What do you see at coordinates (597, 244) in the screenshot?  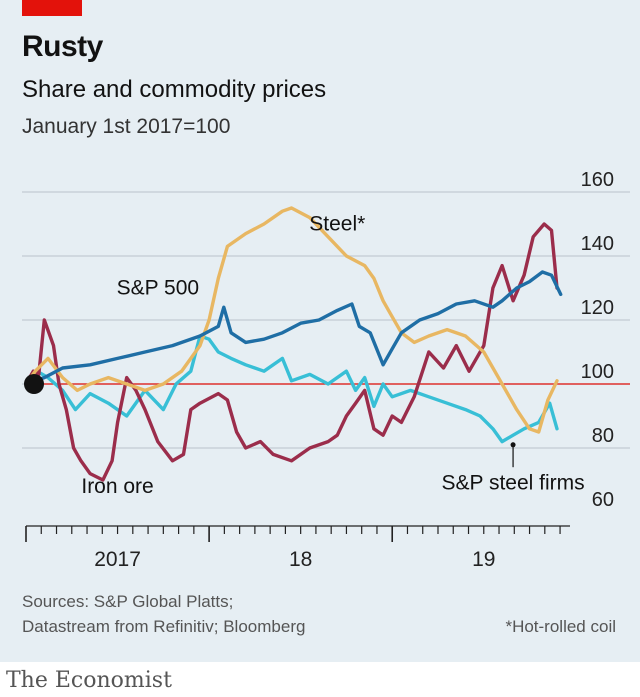 I see `y-tick-label-140: 140` at bounding box center [597, 244].